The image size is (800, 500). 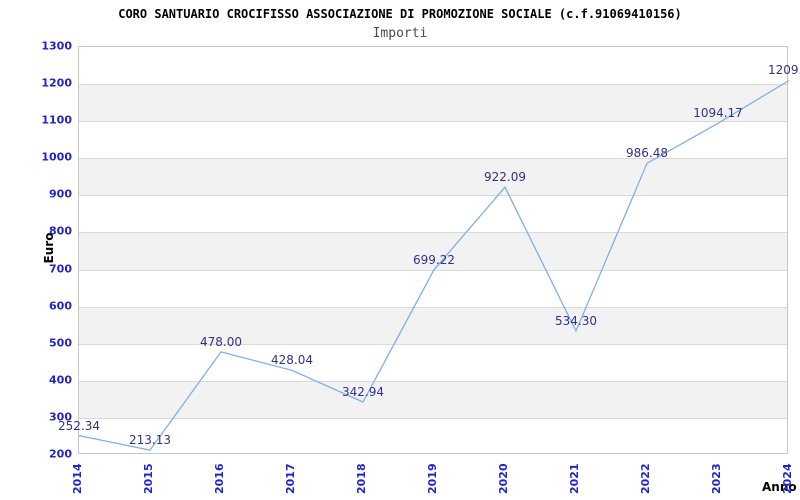 What do you see at coordinates (60, 306) in the screenshot?
I see `y-tick-label: 600` at bounding box center [60, 306].